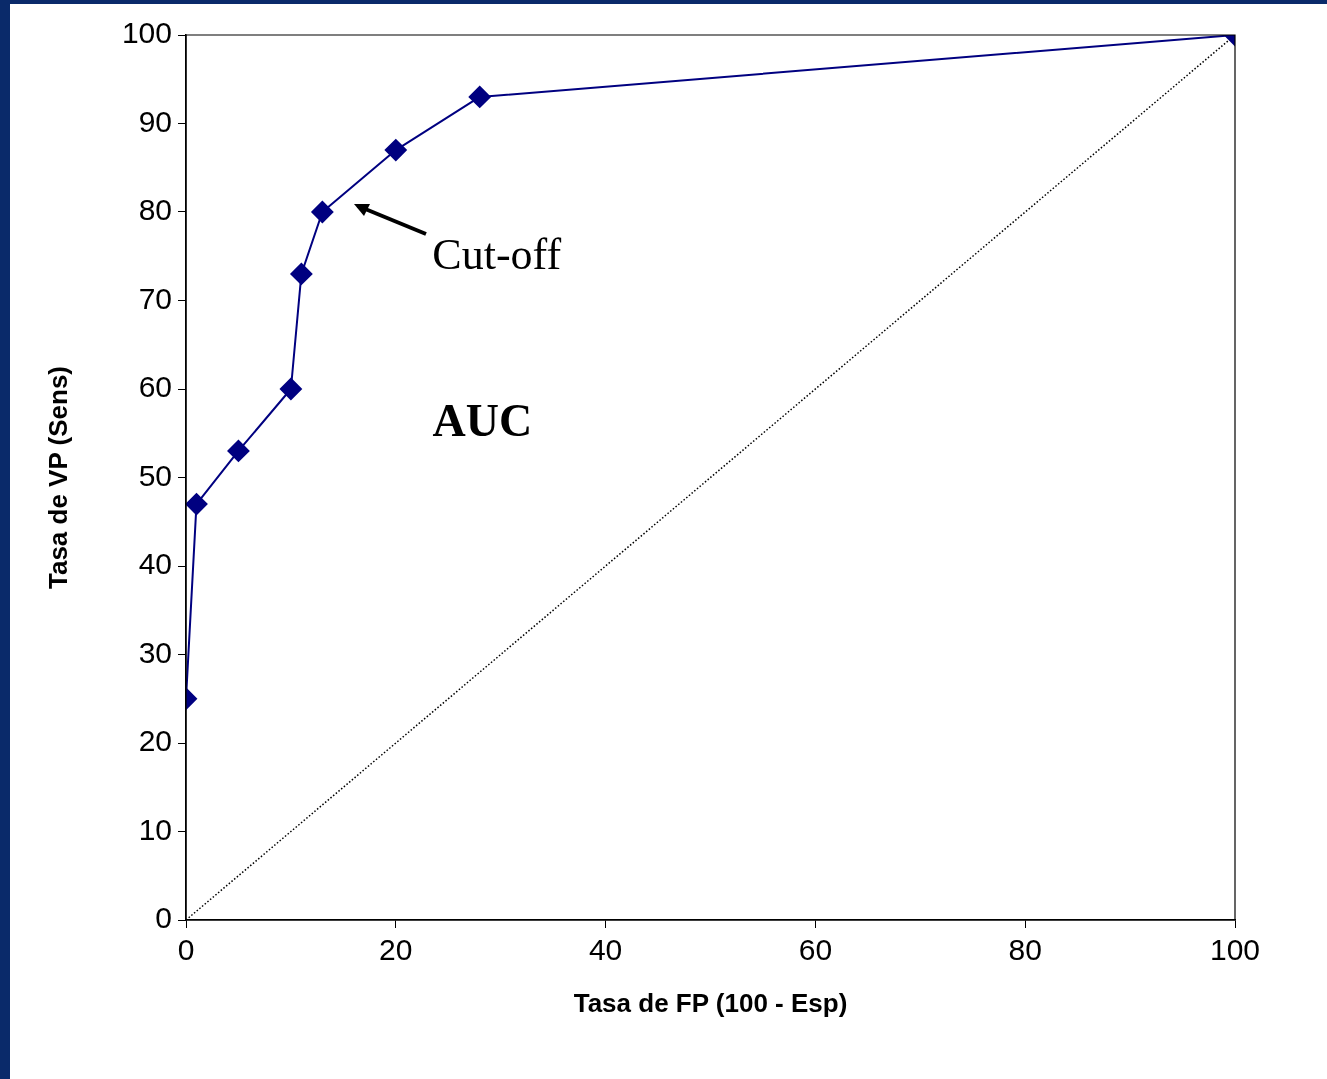 The height and width of the screenshot is (1079, 1327). Describe the element at coordinates (605, 950) in the screenshot. I see `x-tick-label: 40` at that location.